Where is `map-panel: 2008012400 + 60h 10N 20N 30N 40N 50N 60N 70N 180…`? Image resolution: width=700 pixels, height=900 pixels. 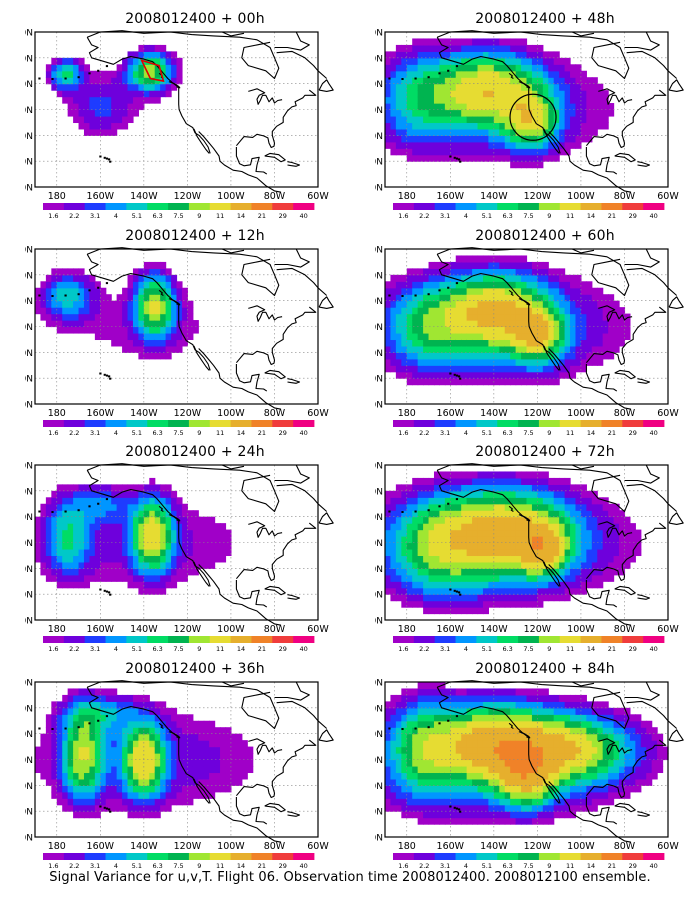 map-panel: 2008012400 + 60h 10N 20N 30N 40N 50N 60N 70N 180… is located at coordinates (537, 337).